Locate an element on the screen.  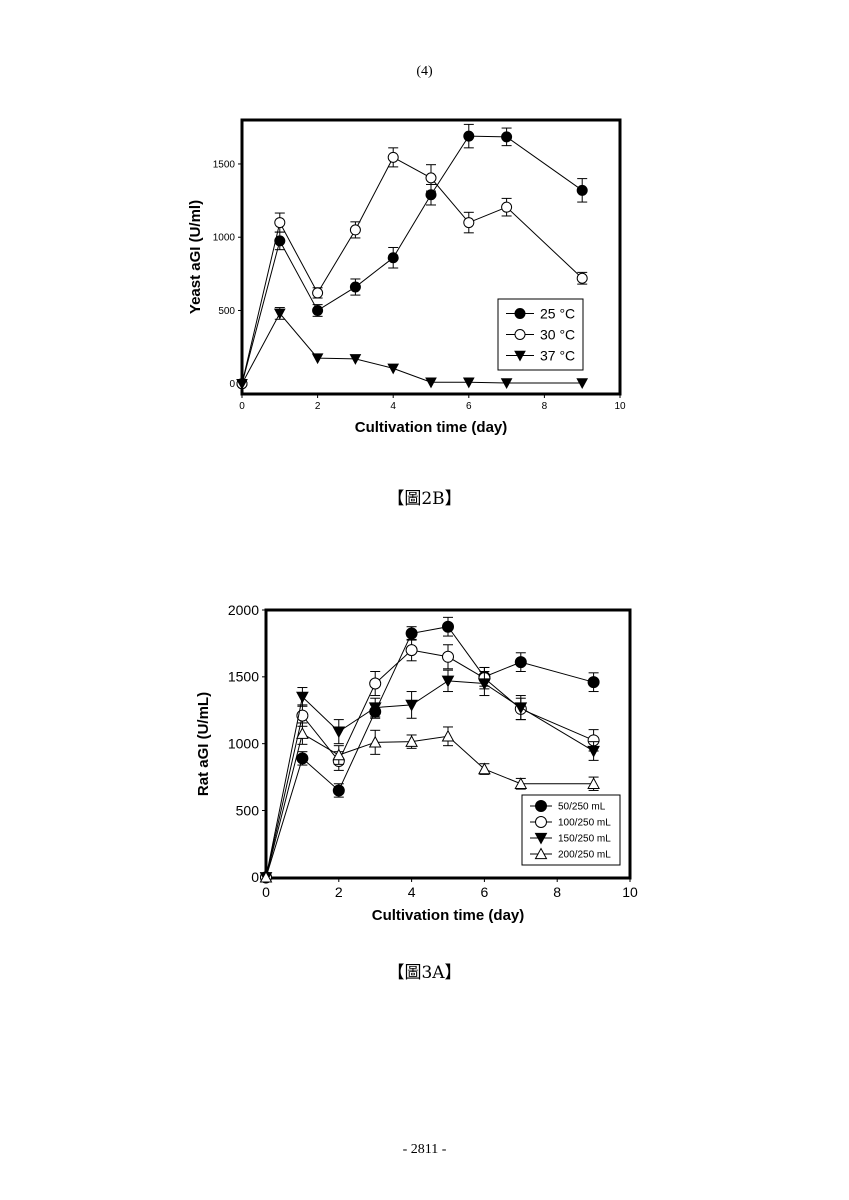
page-footer-number: - 2811 - is located at coordinates (424, 1149).